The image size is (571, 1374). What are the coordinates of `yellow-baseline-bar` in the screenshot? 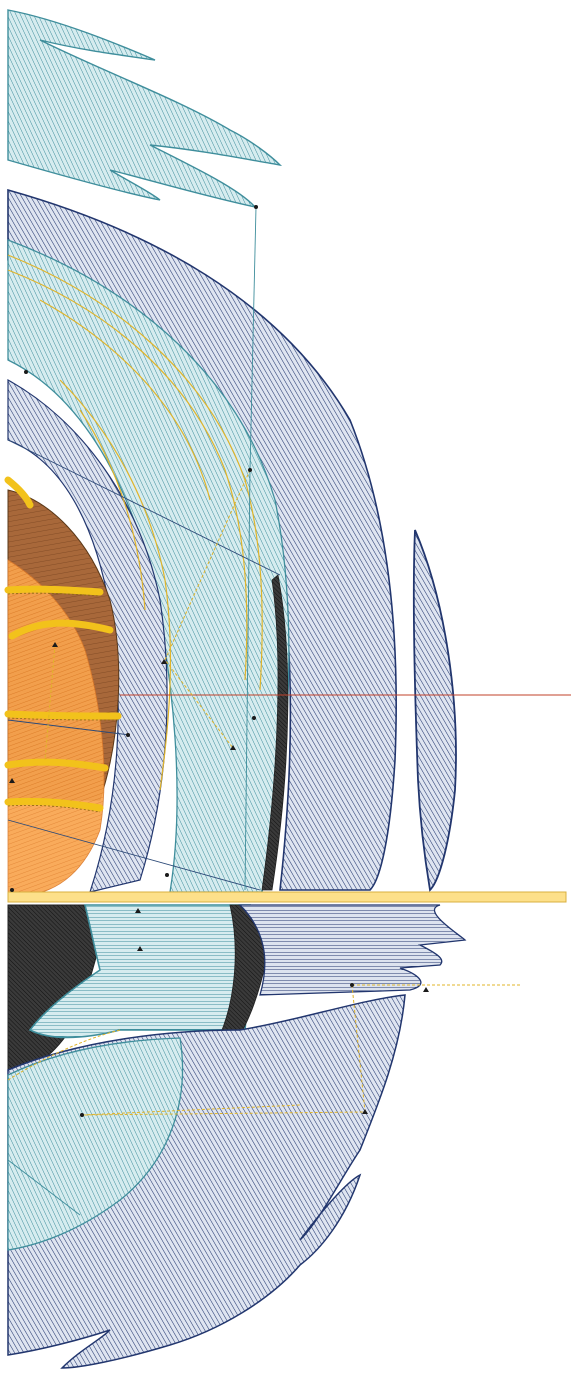 It's located at (287, 897).